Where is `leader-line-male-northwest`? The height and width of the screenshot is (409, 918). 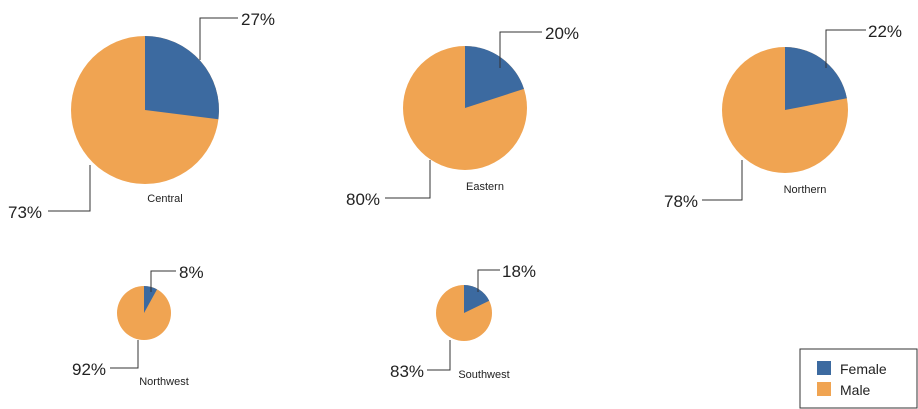 leader-line-male-northwest is located at coordinates (124, 354).